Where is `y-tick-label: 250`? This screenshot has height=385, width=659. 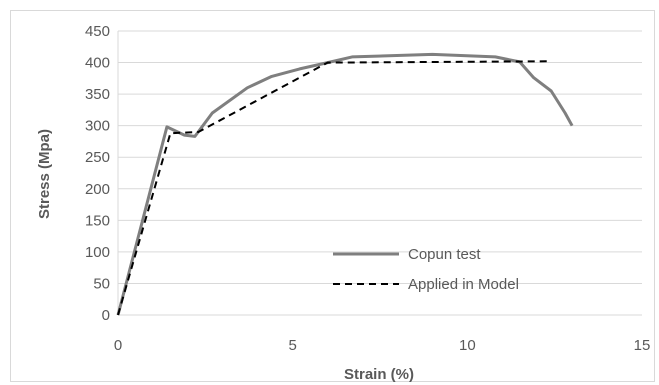
y-tick-label: 250 is located at coordinates (97, 157).